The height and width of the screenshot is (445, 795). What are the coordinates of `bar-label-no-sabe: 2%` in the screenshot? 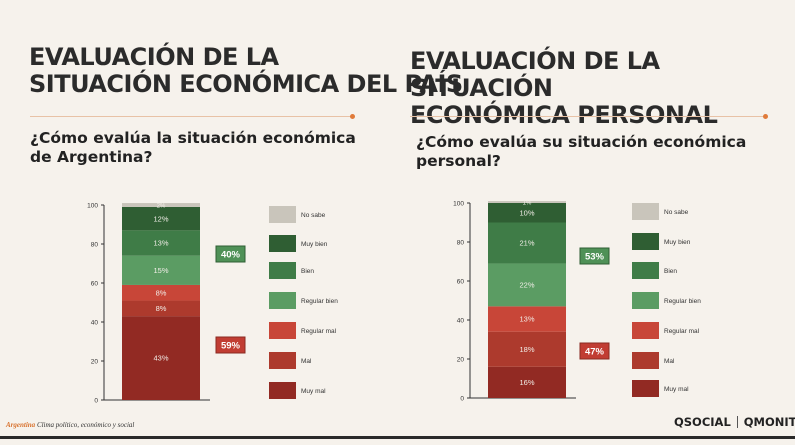 It's located at (161, 207).